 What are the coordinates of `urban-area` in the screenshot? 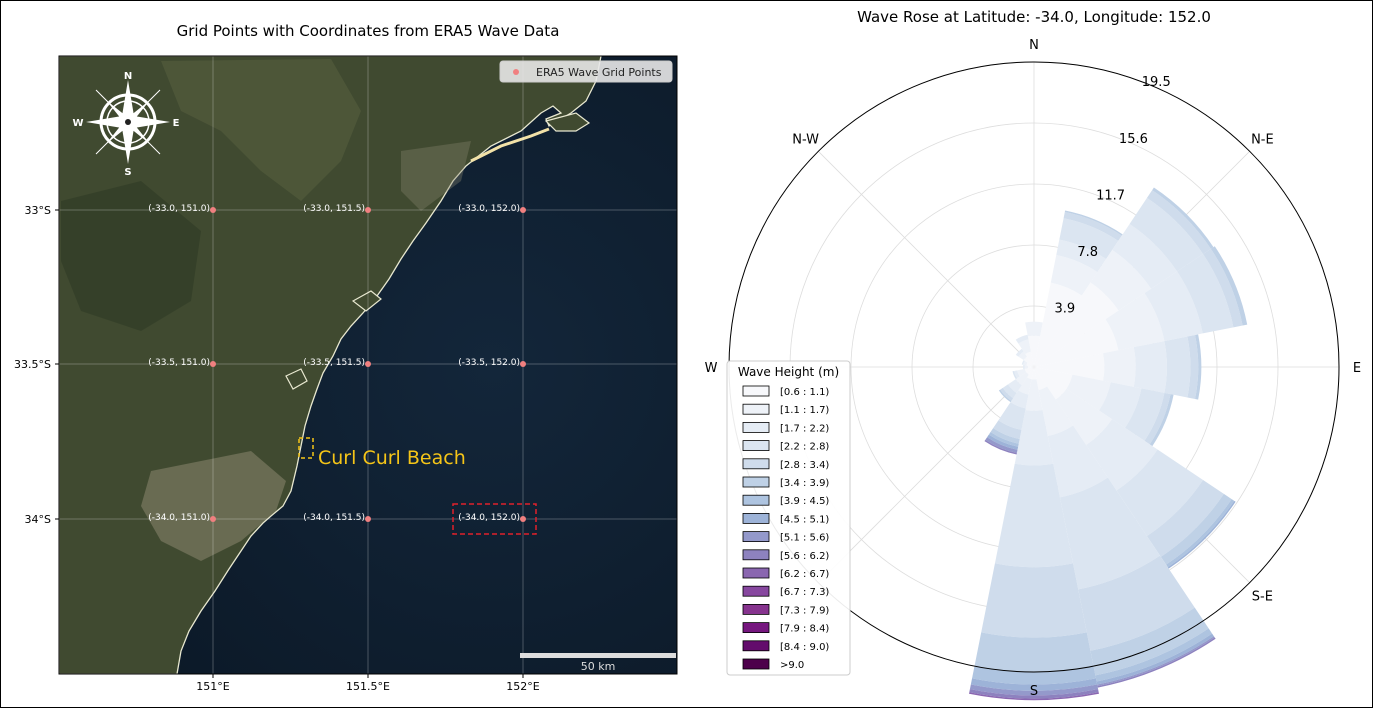 It's located at (213, 506).